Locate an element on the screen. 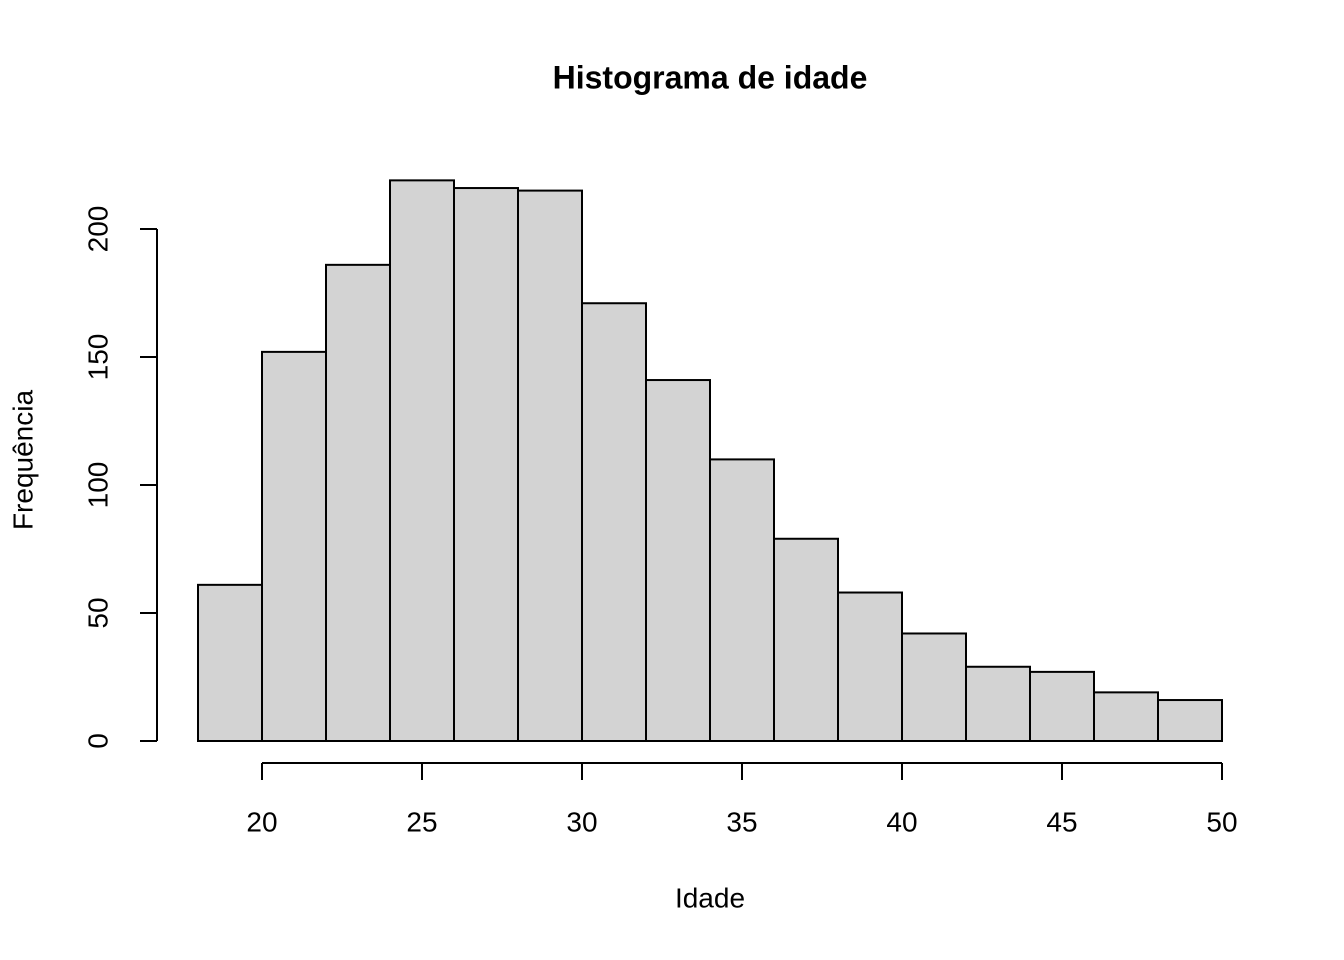 The width and height of the screenshot is (1344, 960). y-tick-label: 100 is located at coordinates (97, 485).